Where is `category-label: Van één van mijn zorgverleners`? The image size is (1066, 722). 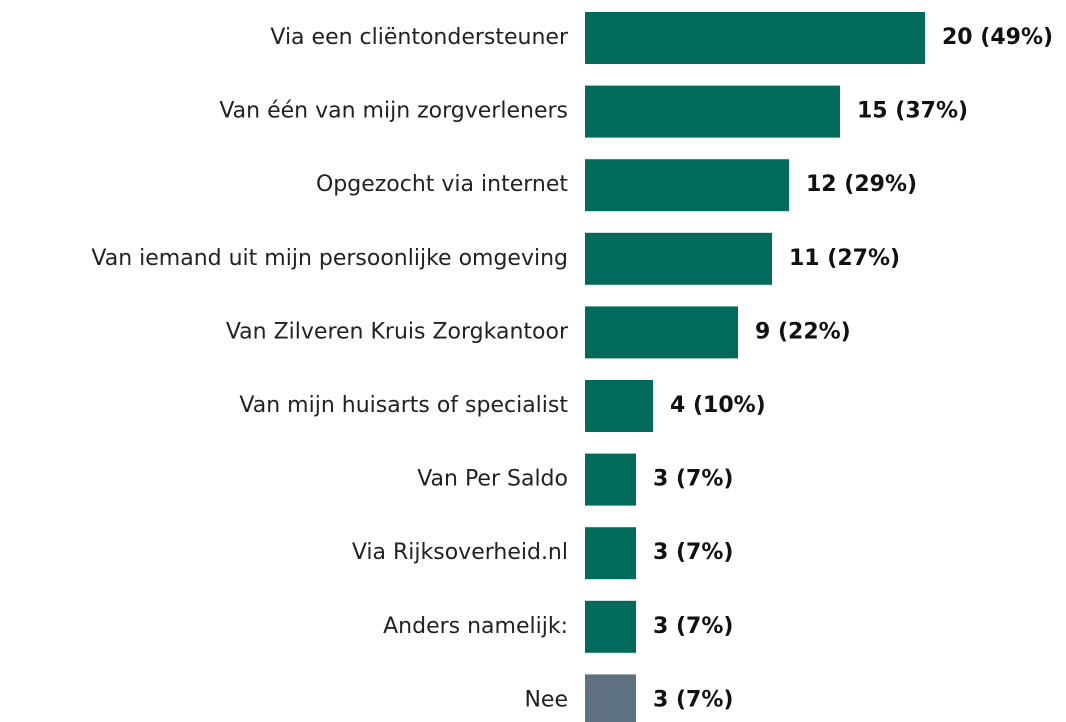 category-label: Van één van mijn zorgverleners is located at coordinates (393, 111).